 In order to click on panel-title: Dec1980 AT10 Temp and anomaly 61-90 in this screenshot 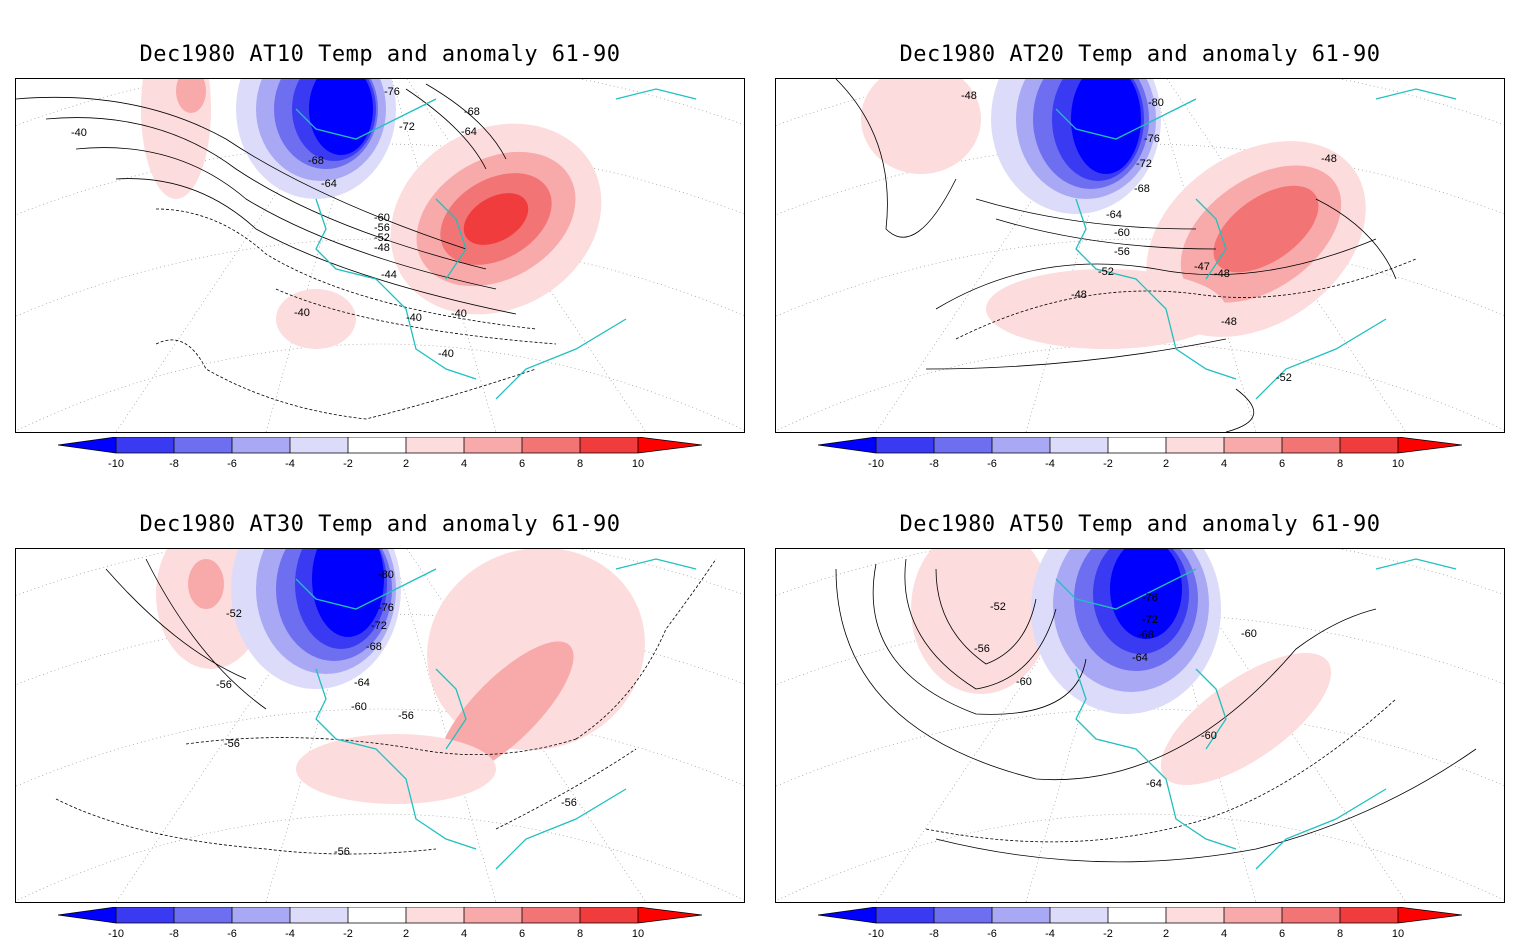, I will do `click(380, 54)`.